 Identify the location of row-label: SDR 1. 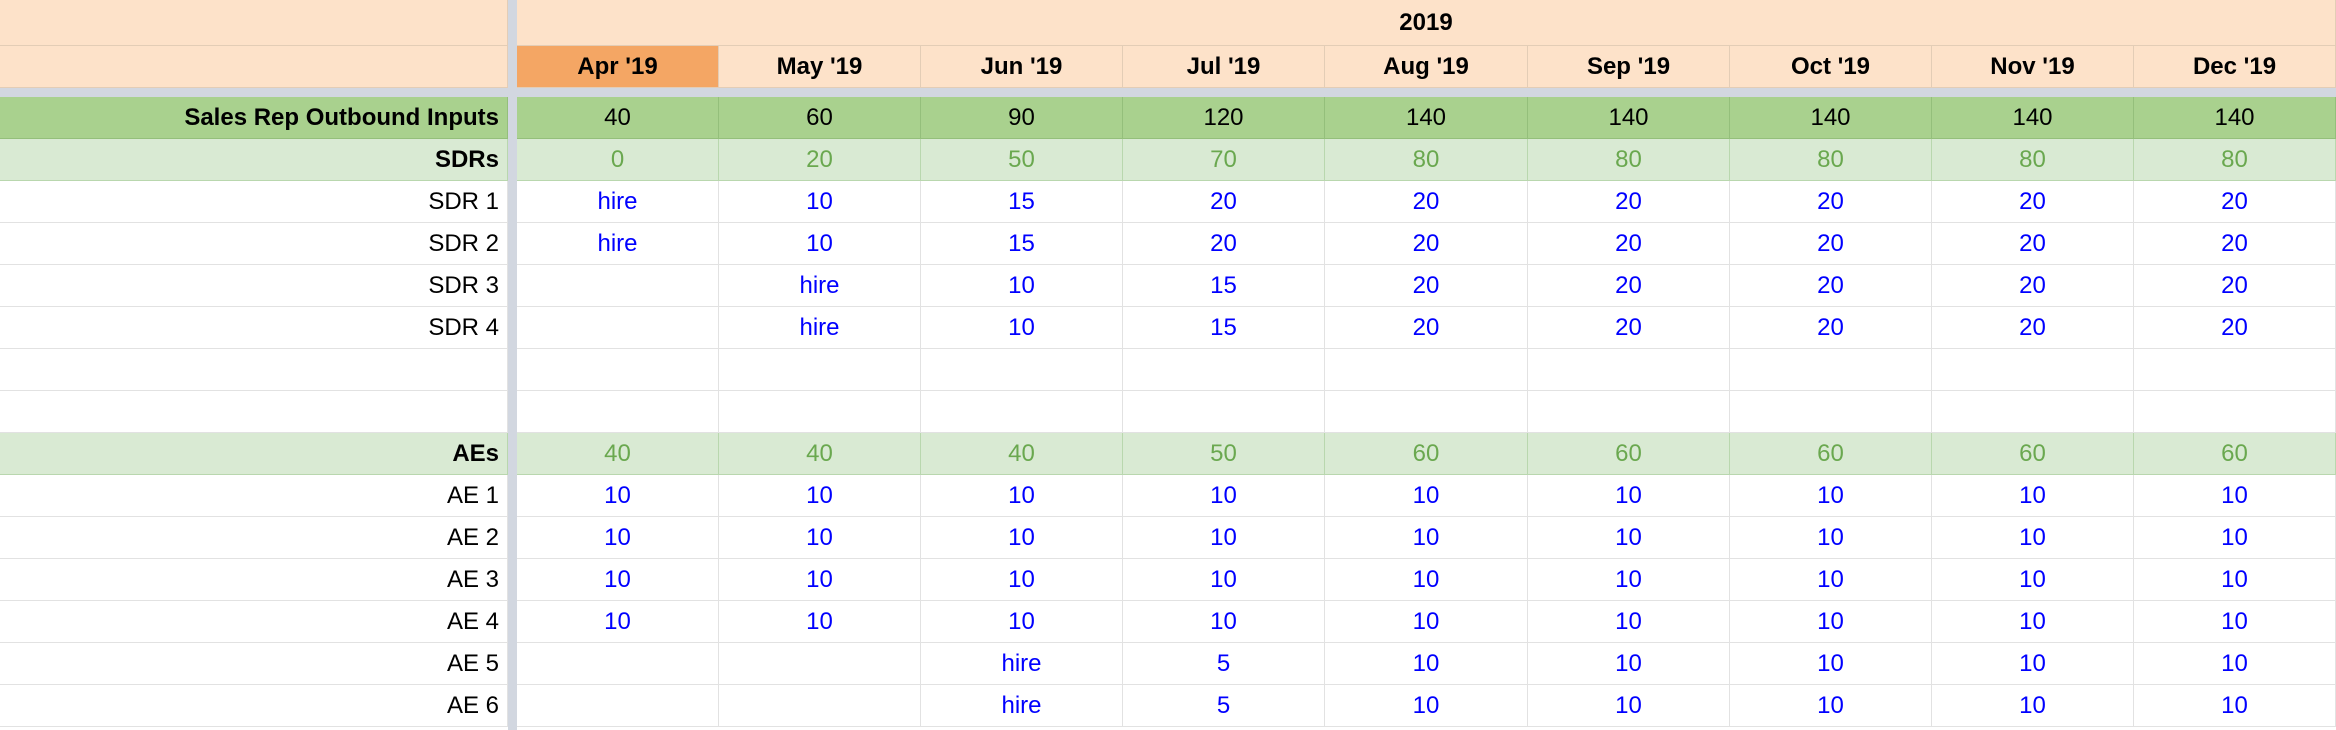
(254, 202).